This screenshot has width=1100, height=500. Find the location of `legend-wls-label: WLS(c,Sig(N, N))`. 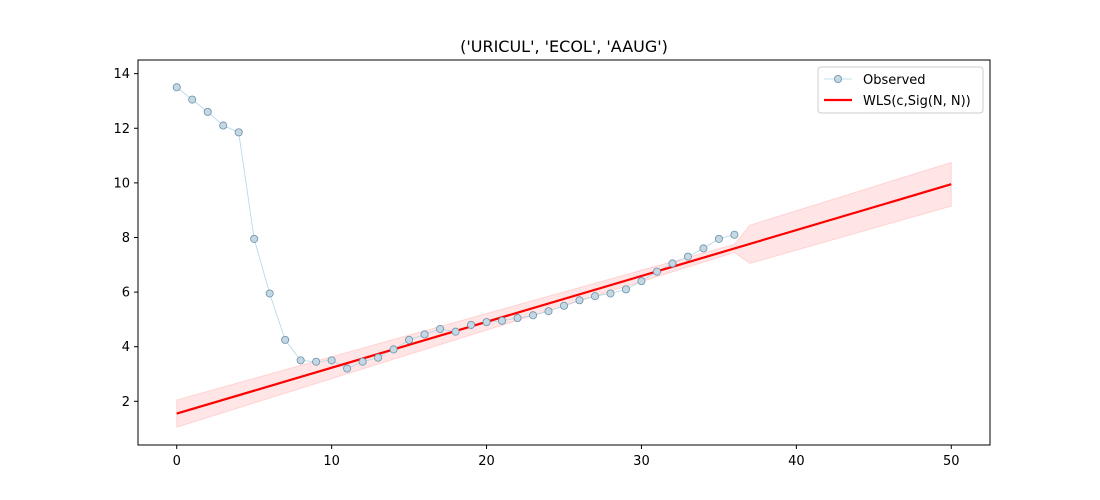

legend-wls-label: WLS(c,Sig(N, N)) is located at coordinates (917, 101).